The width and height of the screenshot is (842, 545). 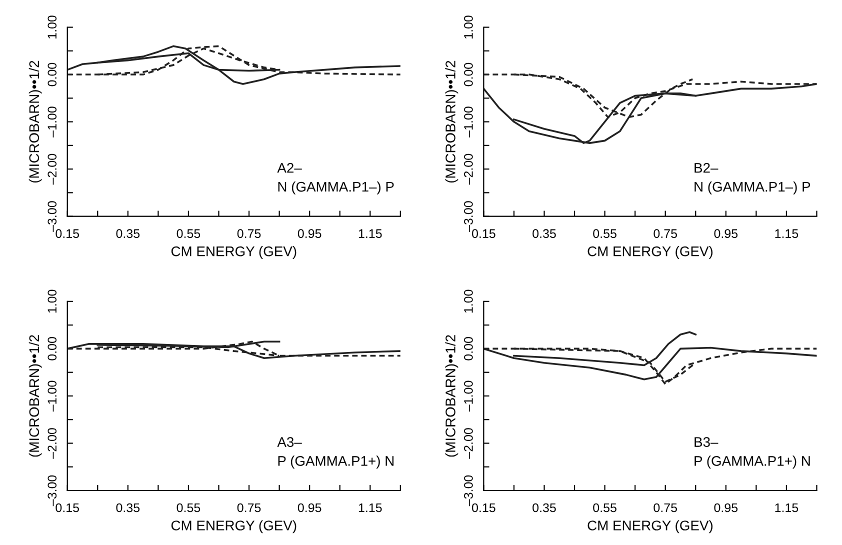 I want to click on annotation: A2–, so click(x=289, y=167).